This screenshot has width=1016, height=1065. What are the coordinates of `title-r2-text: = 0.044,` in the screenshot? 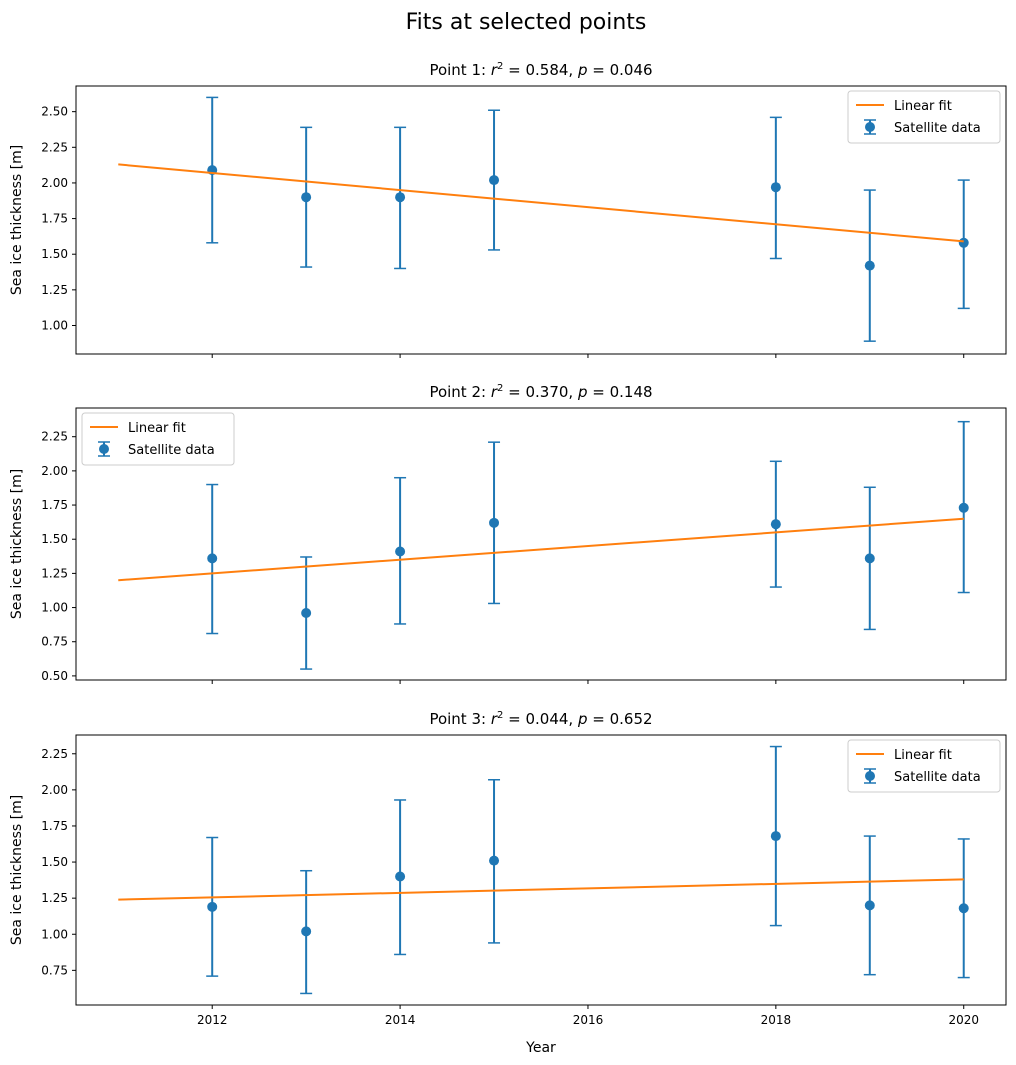 It's located at (540, 719).